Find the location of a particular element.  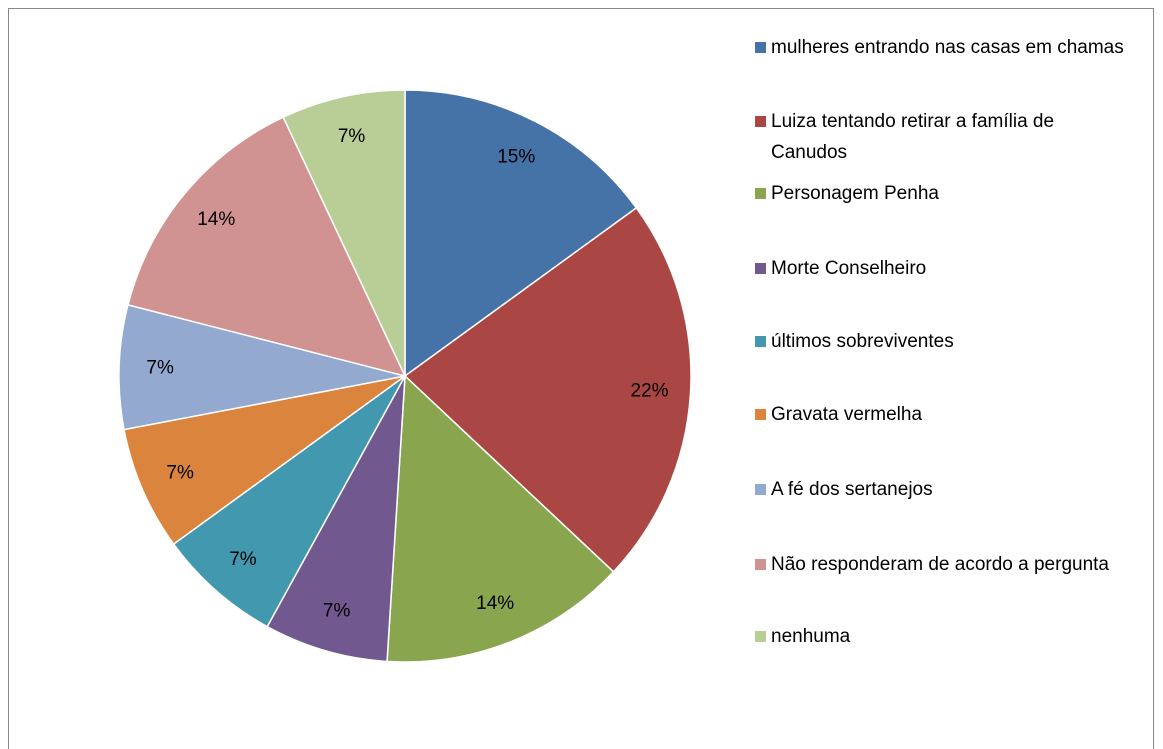

legend-item: últimos sobreviventes is located at coordinates (945, 341).